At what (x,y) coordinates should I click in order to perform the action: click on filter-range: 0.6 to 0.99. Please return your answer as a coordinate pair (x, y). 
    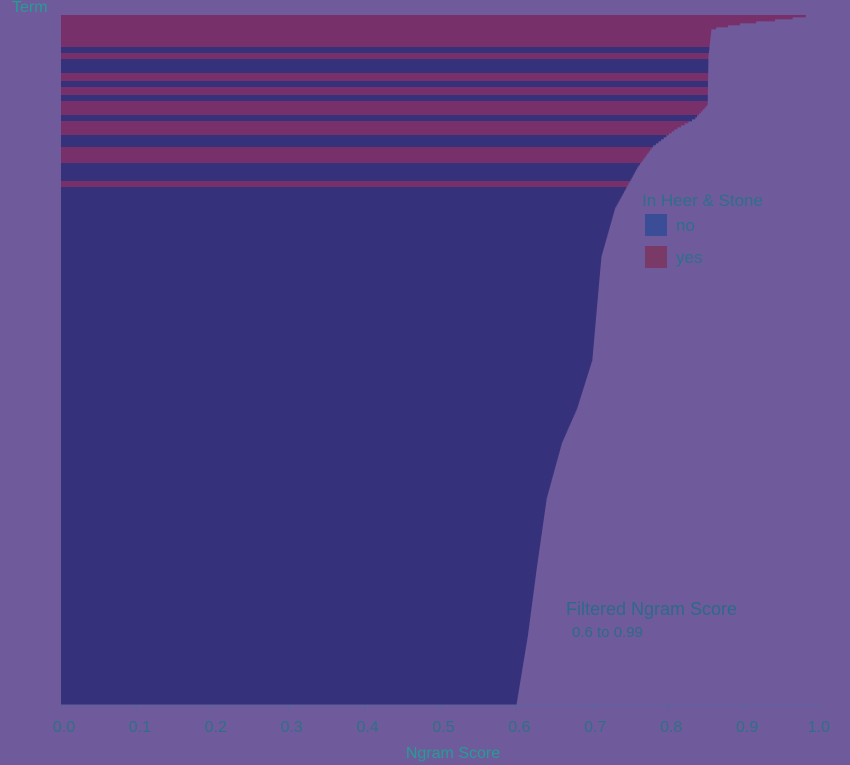
    Looking at the image, I should click on (607, 632).